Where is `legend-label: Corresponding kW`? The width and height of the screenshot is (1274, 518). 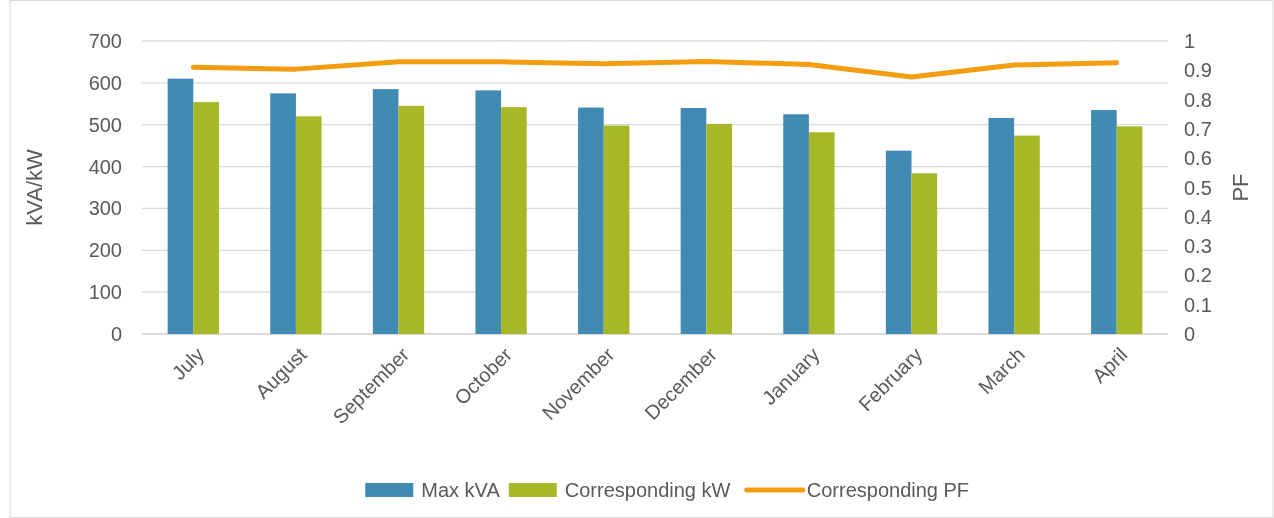 legend-label: Corresponding kW is located at coordinates (647, 490).